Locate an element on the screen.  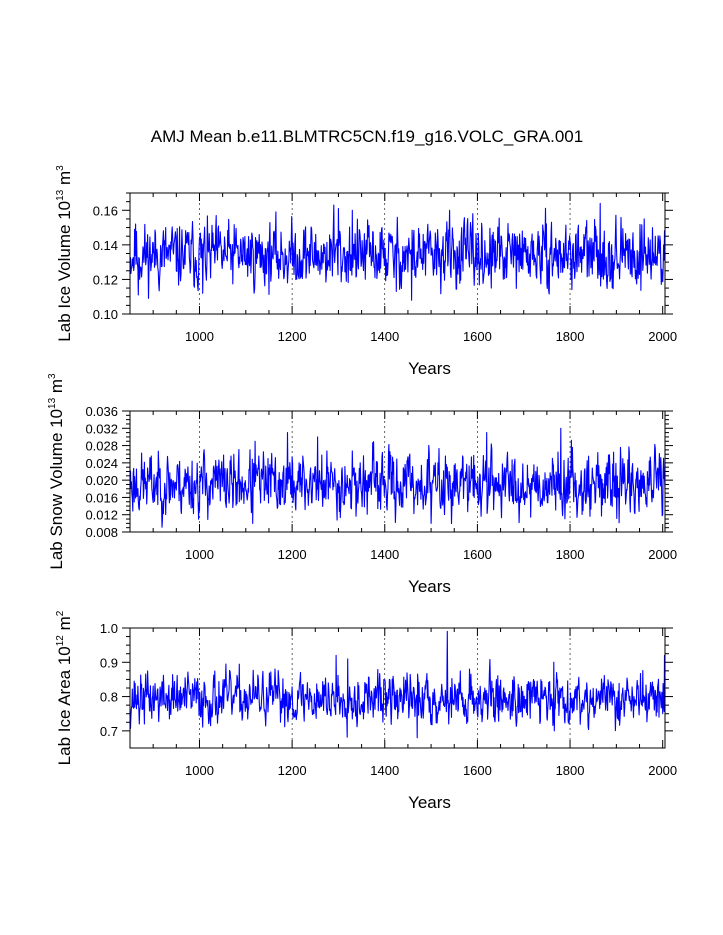
y-tick-label: 0.8 is located at coordinates (109, 697).